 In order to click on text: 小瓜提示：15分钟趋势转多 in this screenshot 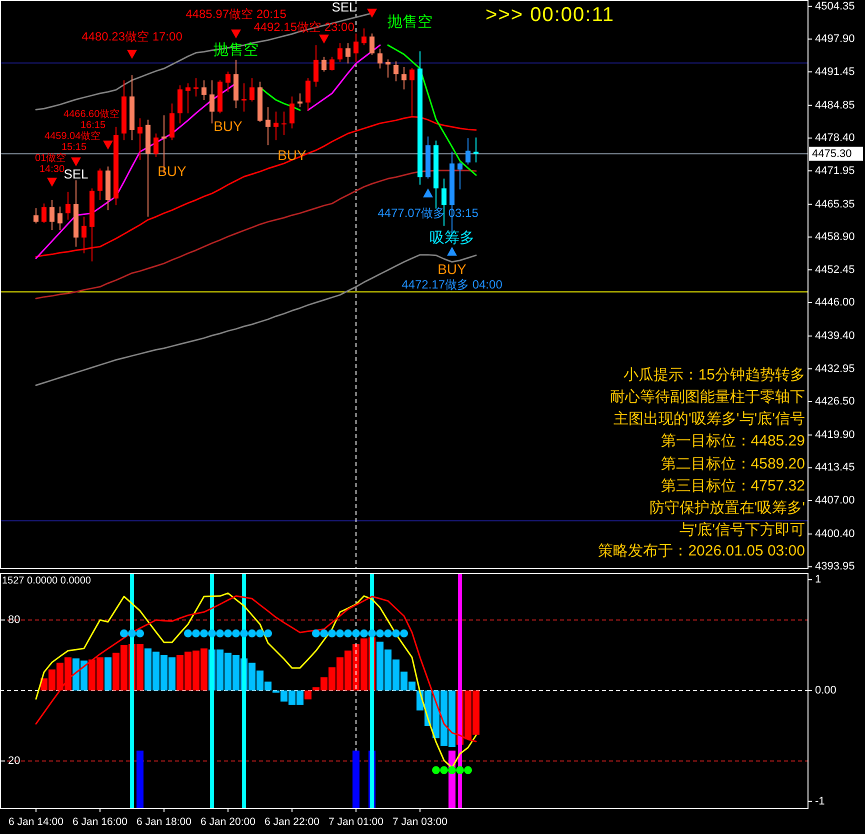, I will do `click(714, 375)`.